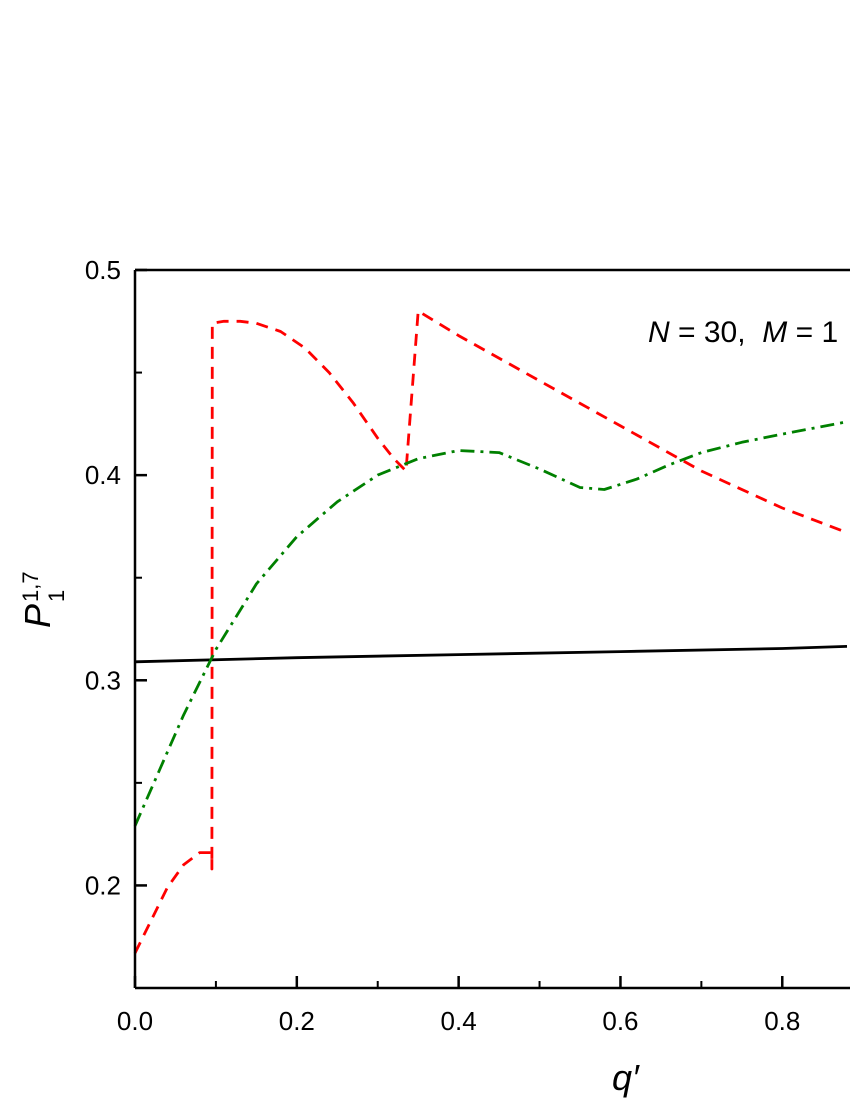 The image size is (850, 1100). What do you see at coordinates (30, 586) in the screenshot?
I see `y-axis-title-superscript: 1,7` at bounding box center [30, 586].